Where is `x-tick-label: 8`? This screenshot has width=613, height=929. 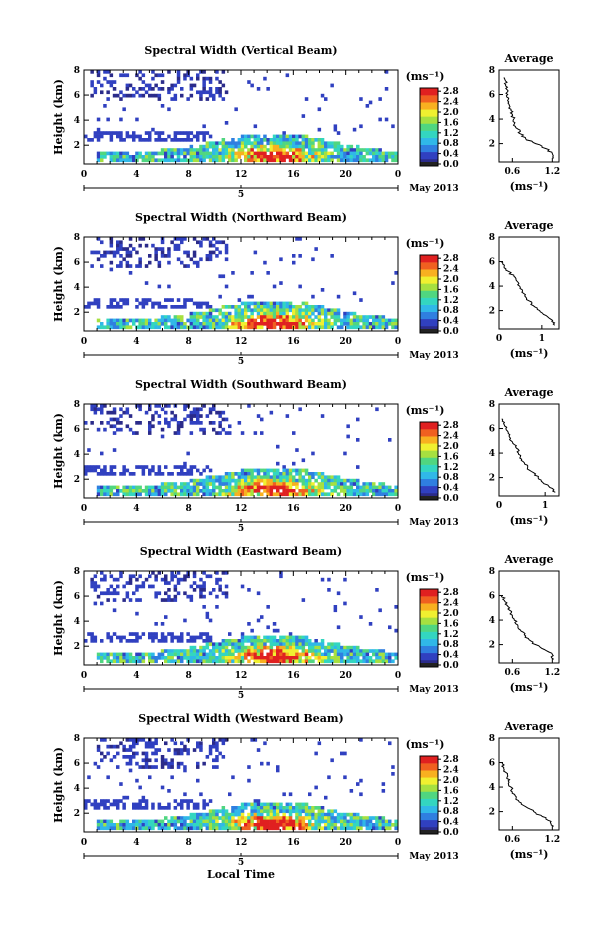 x-tick-label: 8 is located at coordinates (189, 342).